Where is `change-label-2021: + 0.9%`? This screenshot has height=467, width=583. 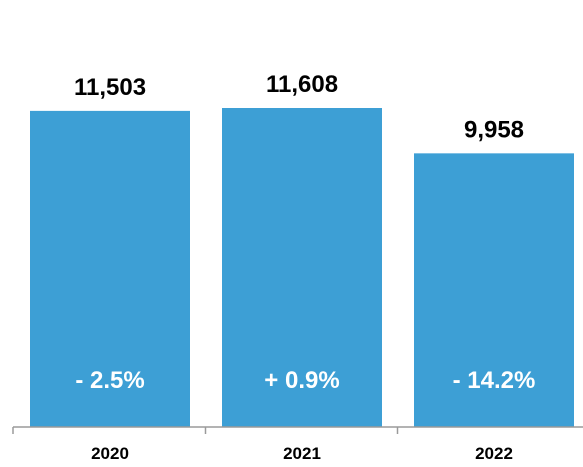
change-label-2021: + 0.9% is located at coordinates (301, 380).